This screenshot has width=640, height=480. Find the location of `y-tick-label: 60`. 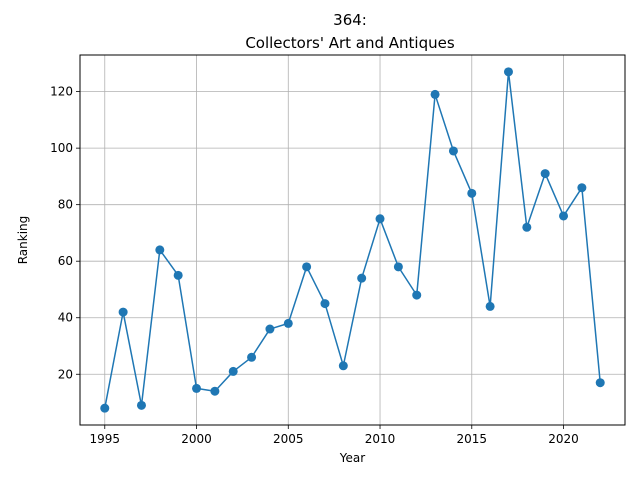

y-tick-label: 60 is located at coordinates (65, 261).